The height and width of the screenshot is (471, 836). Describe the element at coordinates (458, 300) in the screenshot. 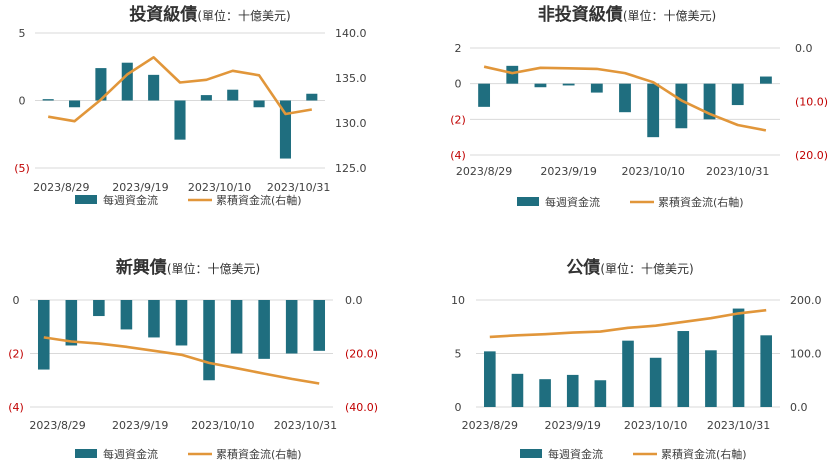

I see `left-axis-tick-label: 10` at that location.